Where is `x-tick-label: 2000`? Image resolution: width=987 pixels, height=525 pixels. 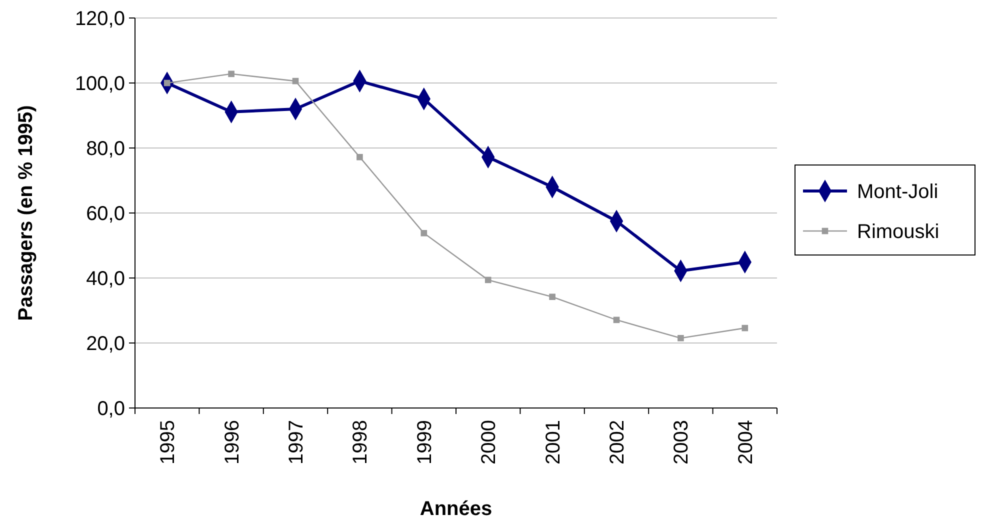 x-tick-label: 2000 is located at coordinates (489, 442).